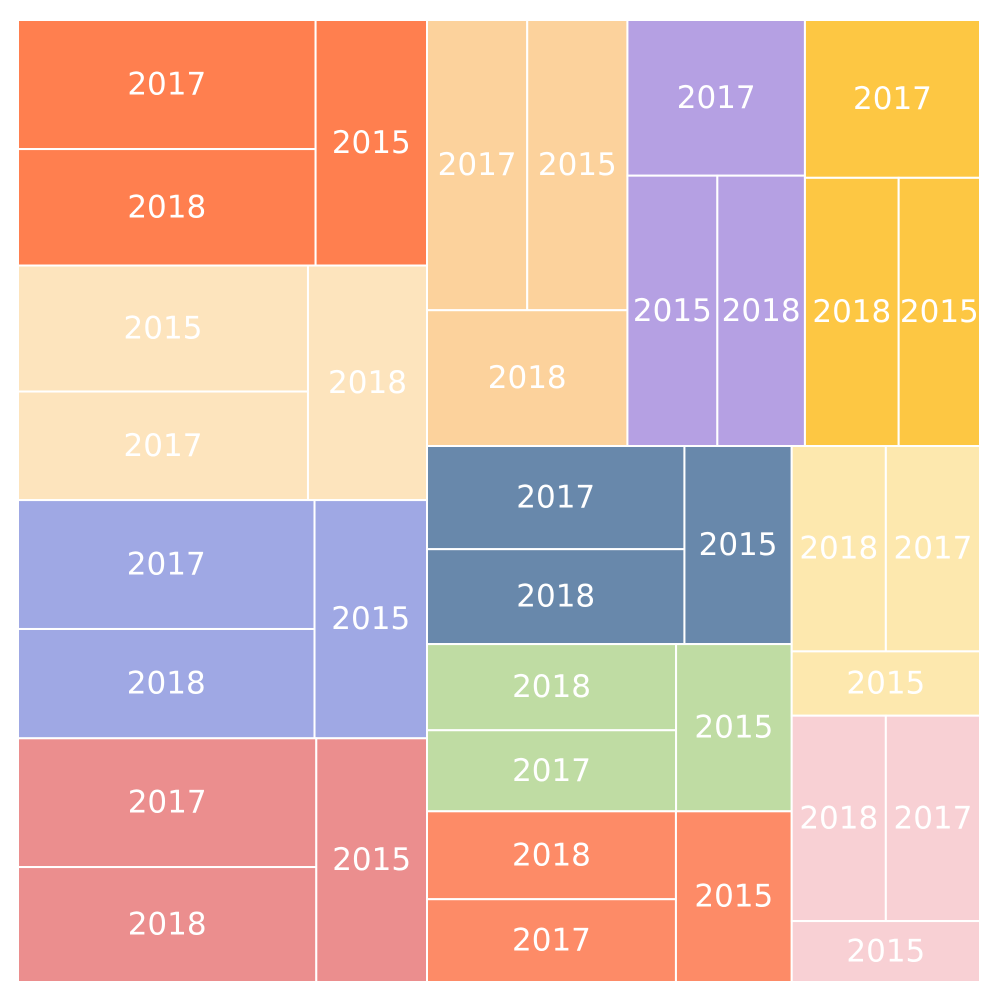 This screenshot has width=1000, height=1000. Describe the element at coordinates (733, 897) in the screenshot. I see `treemap-cell-g9-2-label: 2015` at that location.